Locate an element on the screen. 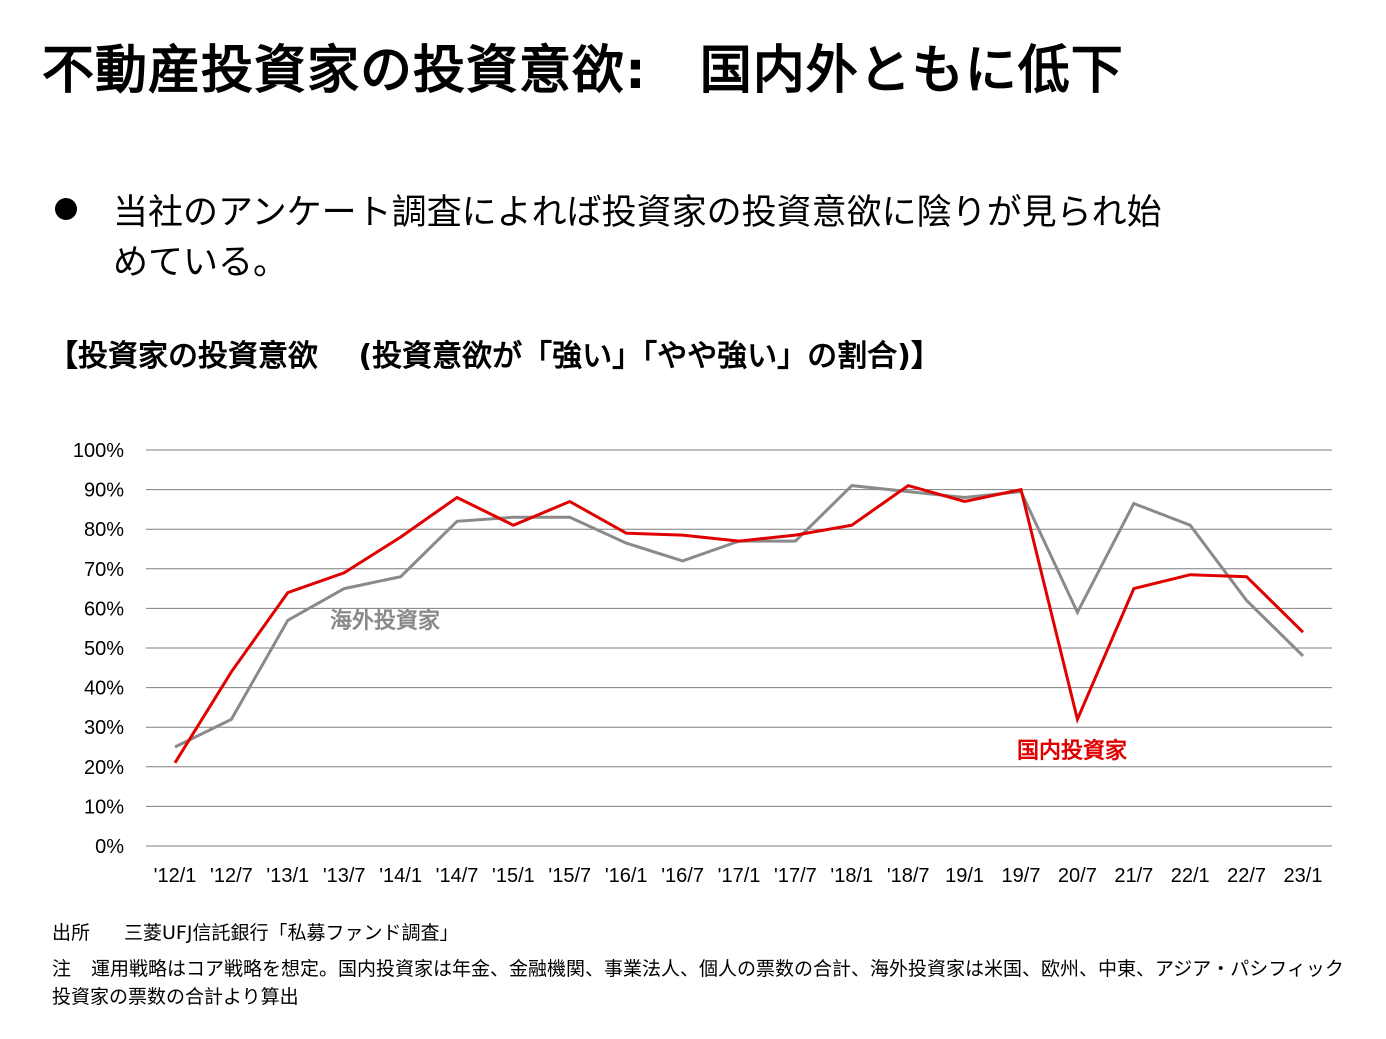 This screenshot has height=1039, width=1386. x-tick-label: '15/1 is located at coordinates (513, 876).